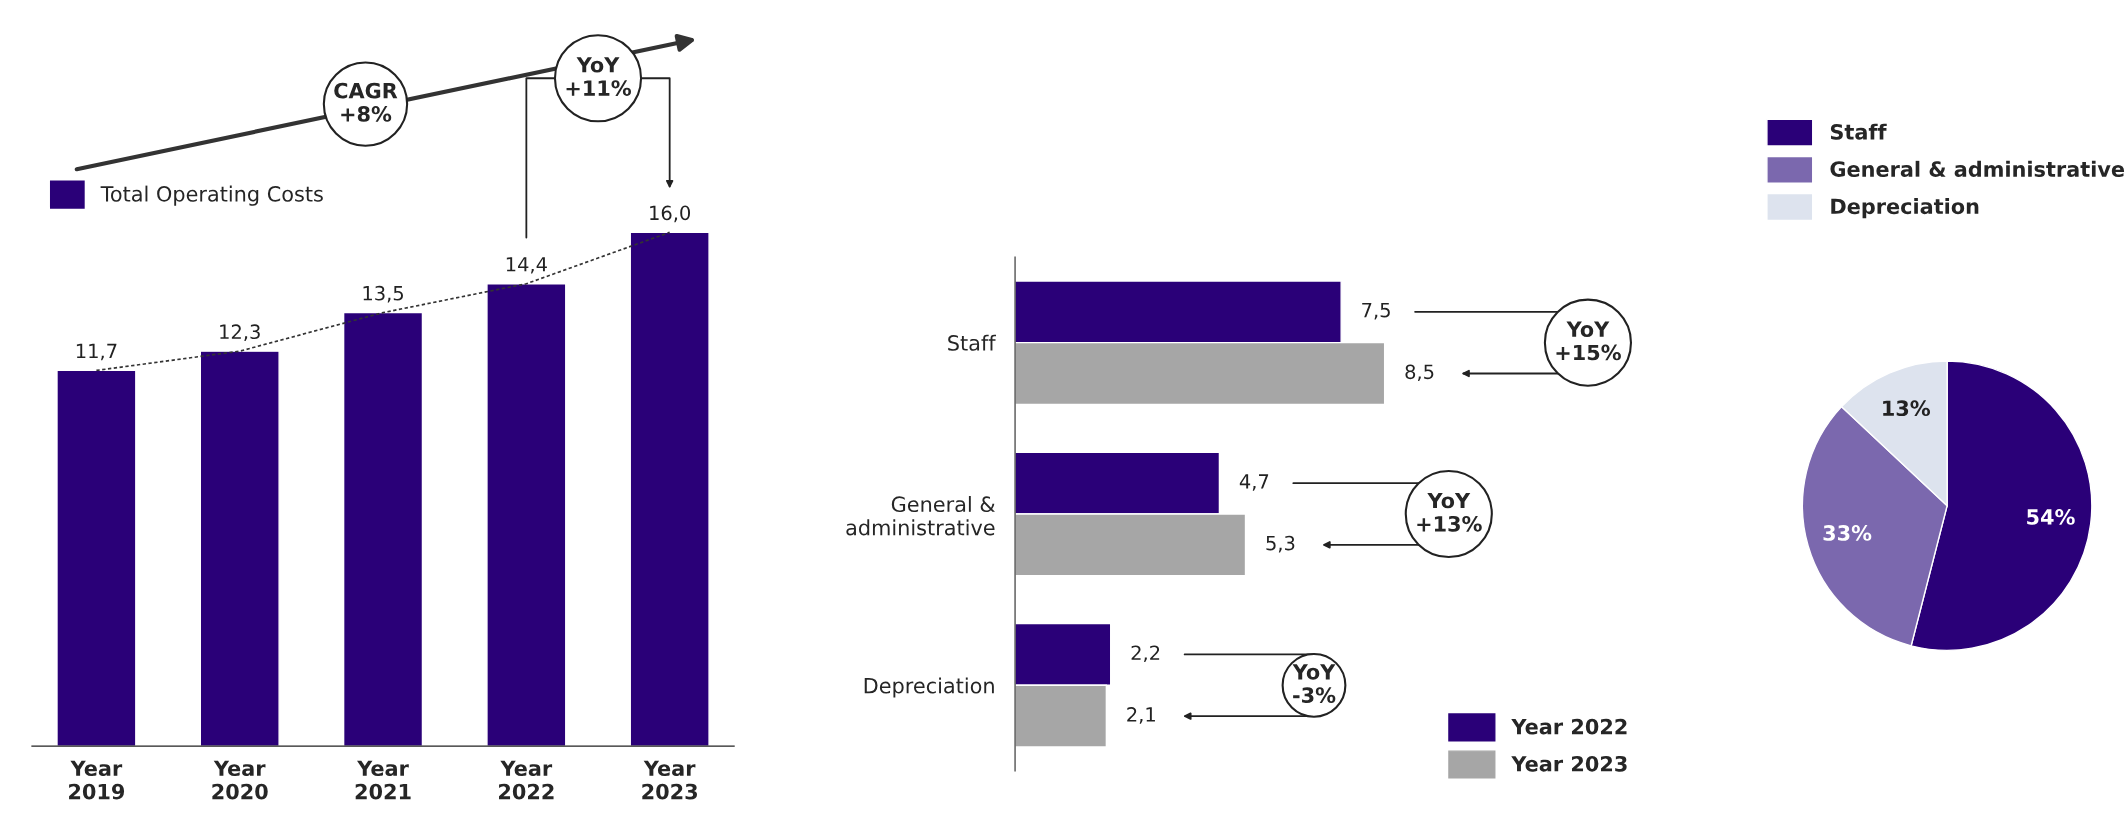 The height and width of the screenshot is (829, 2128). What do you see at coordinates (1588, 341) in the screenshot?
I see `text: YoY +15%` at bounding box center [1588, 341].